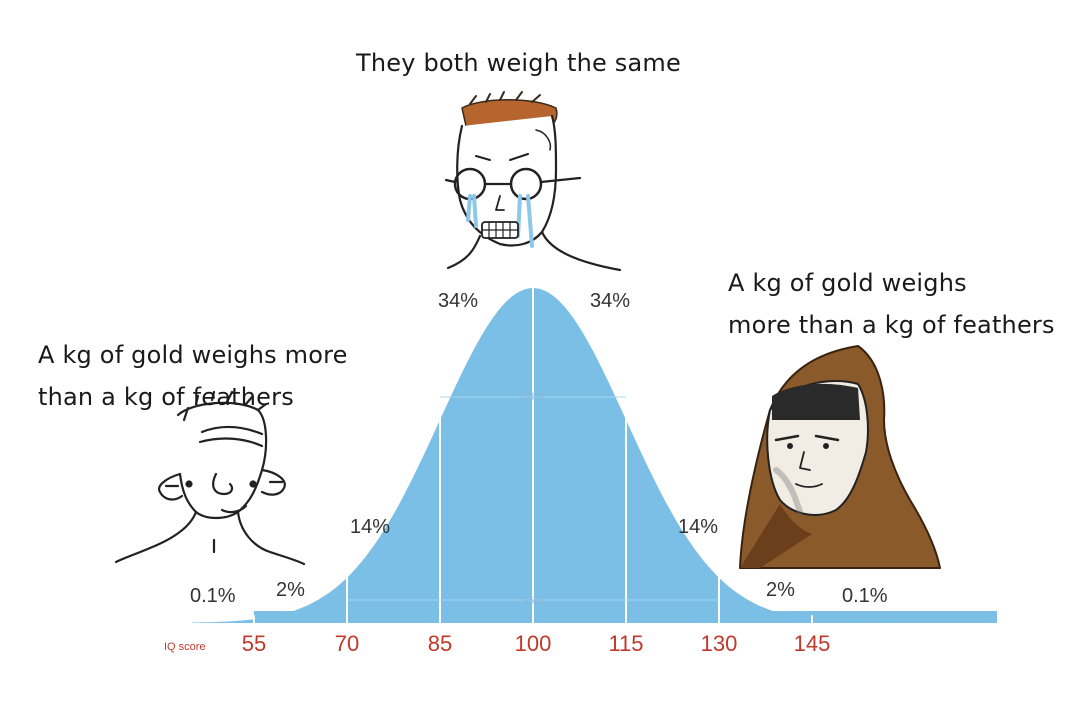 This screenshot has width=1080, height=705. I want to click on hooded-monk-icon, so click(840, 457).